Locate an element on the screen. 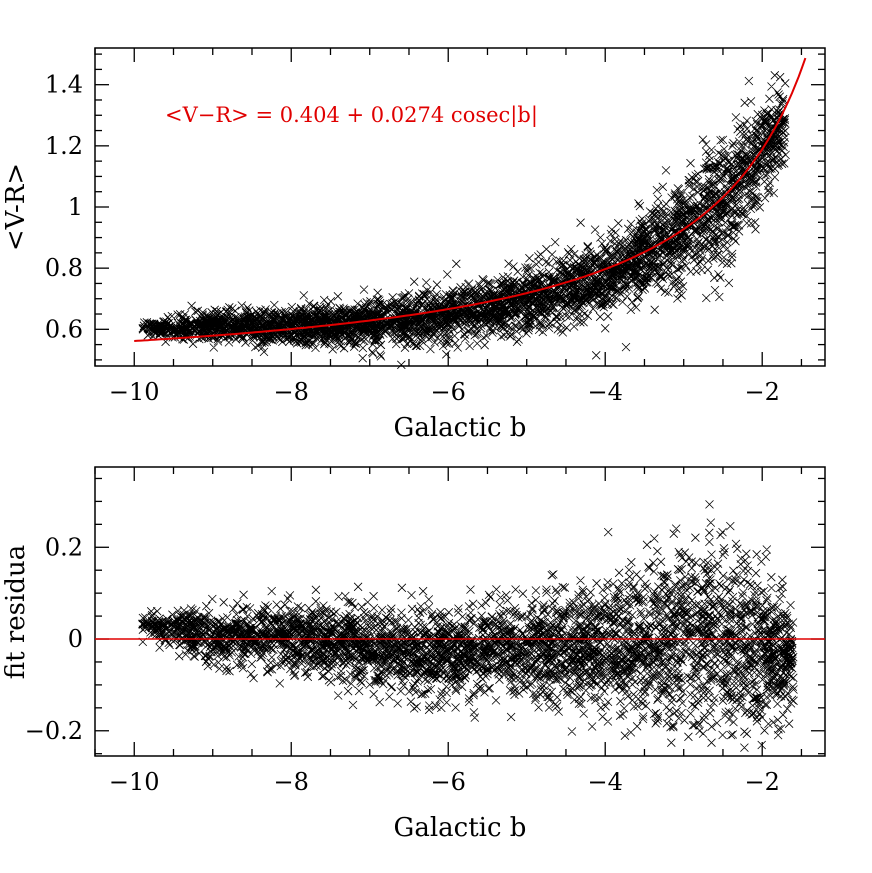 The height and width of the screenshot is (873, 872). y-tick-label: −0.2 is located at coordinates (54, 731).